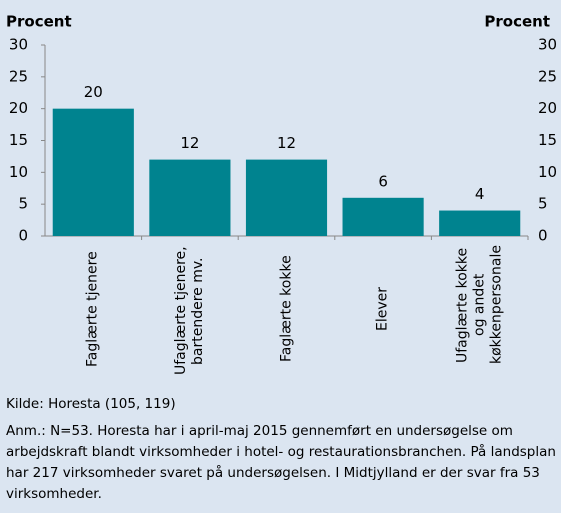 This screenshot has height=513, width=561. What do you see at coordinates (479, 305) in the screenshot?
I see `x-tick-label: Ufaglærte kokke og andet køkkenpersonale` at bounding box center [479, 305].